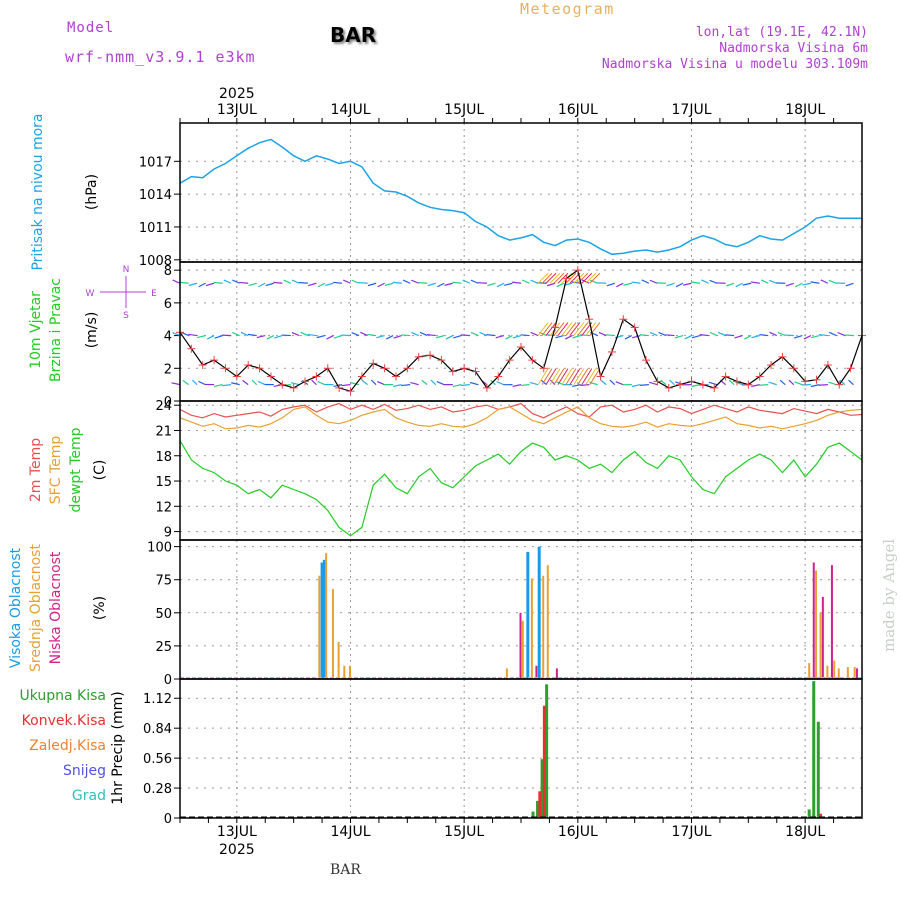 This screenshot has width=900, height=900. Describe the element at coordinates (16, 607) in the screenshot. I see `cloud-axis-title-1: Visoka Oblacnost` at that location.